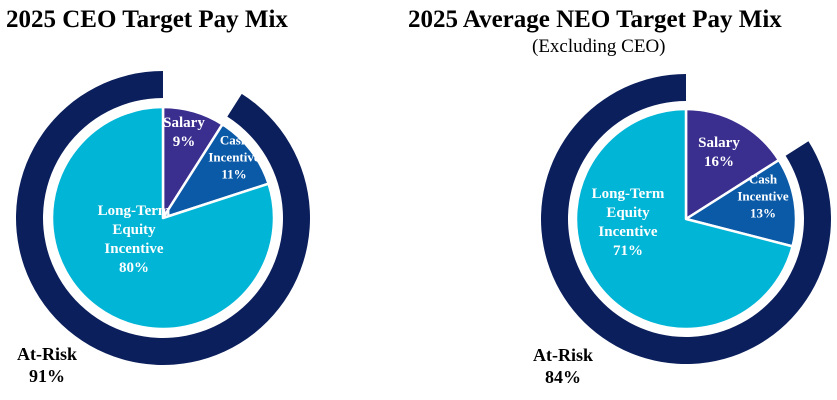 The height and width of the screenshot is (400, 837). I want to click on neo-slice-long-term-equity-incentive, so click(684, 219).